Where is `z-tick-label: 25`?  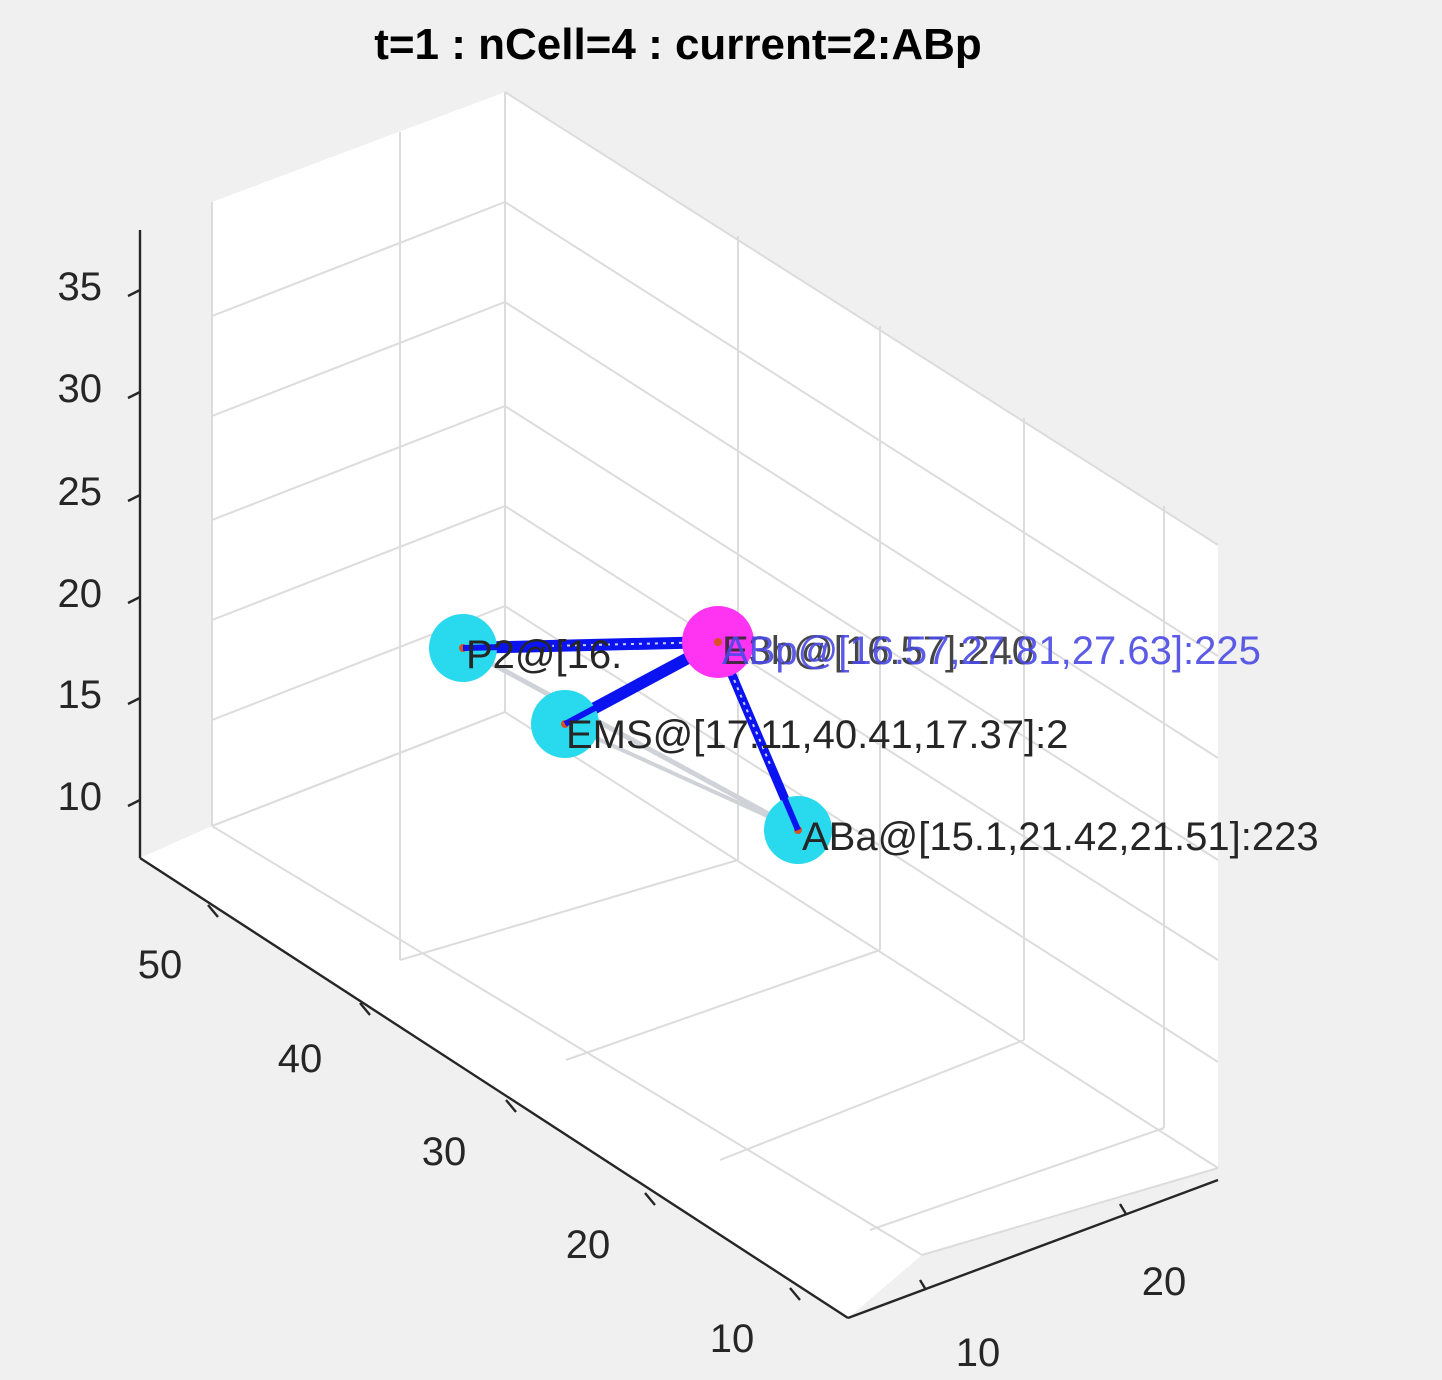
z-tick-label: 25 is located at coordinates (80, 492).